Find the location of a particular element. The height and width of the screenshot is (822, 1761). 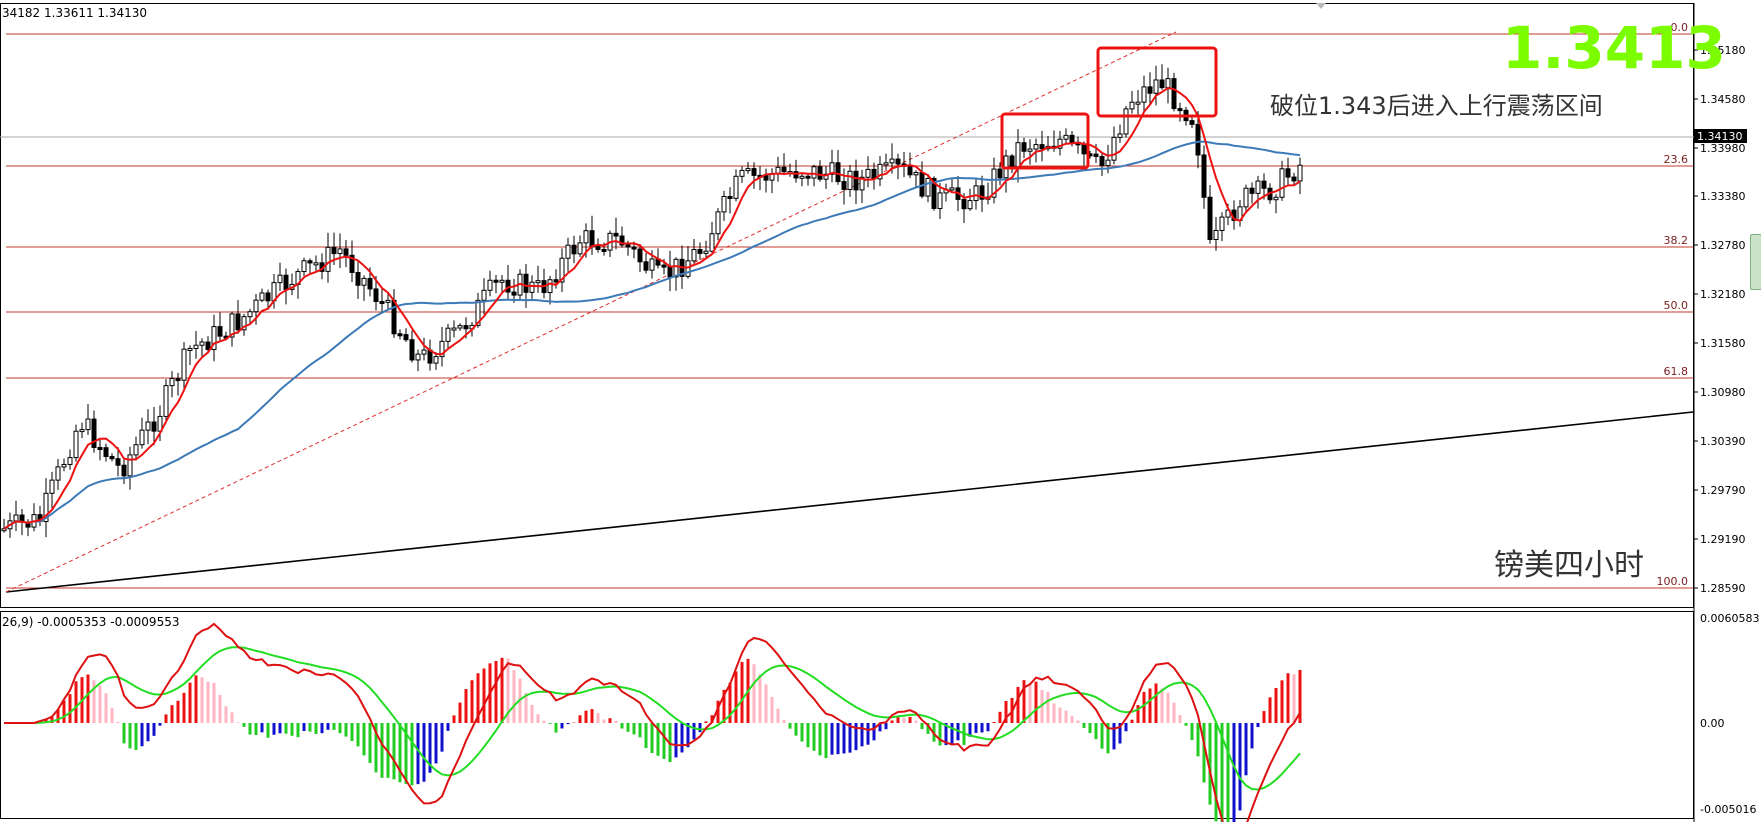

fib-level-label: 100.0 is located at coordinates (1673, 581).